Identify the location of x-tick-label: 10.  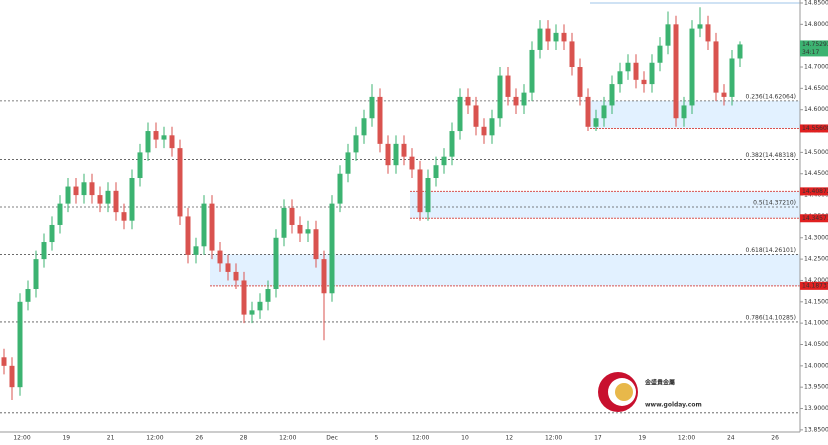
(465, 438).